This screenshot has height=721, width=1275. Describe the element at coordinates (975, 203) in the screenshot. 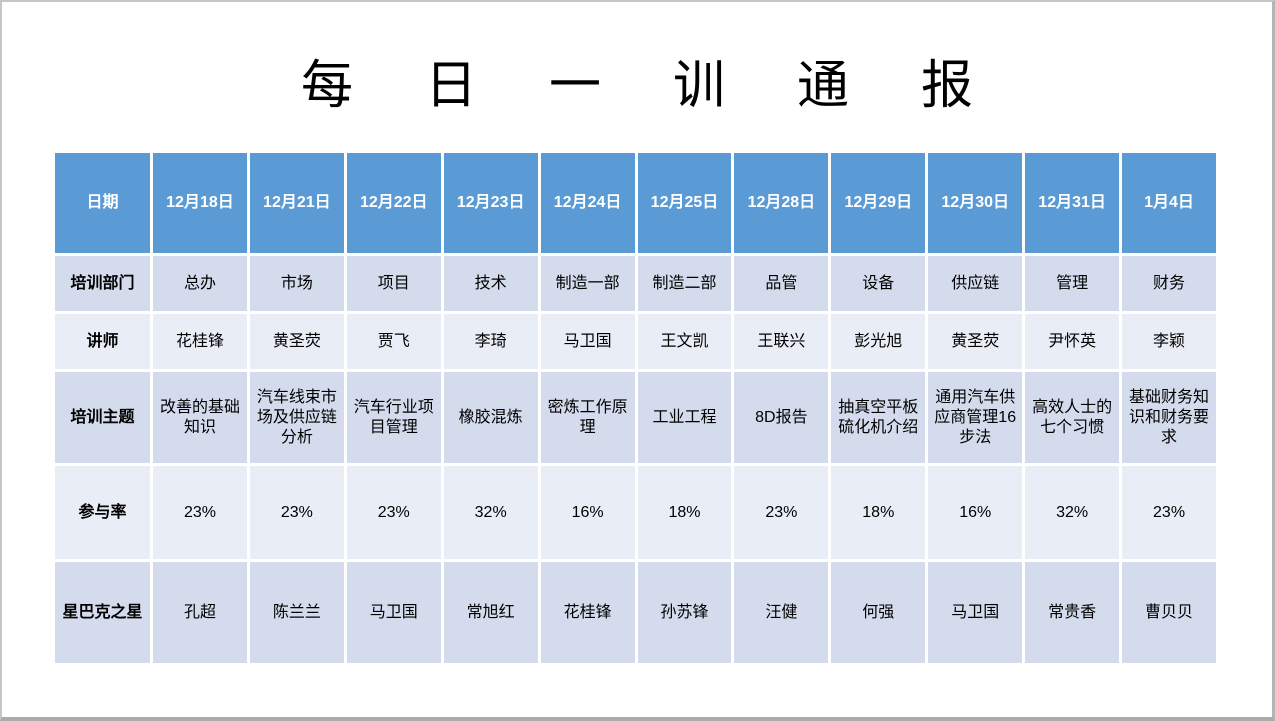

I see `date-cell: 12月30日` at that location.